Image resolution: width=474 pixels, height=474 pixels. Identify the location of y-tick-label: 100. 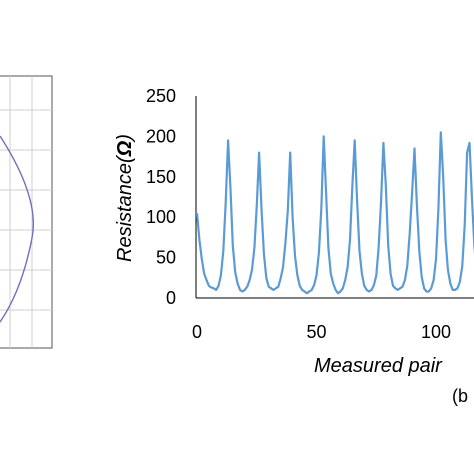
(161, 217).